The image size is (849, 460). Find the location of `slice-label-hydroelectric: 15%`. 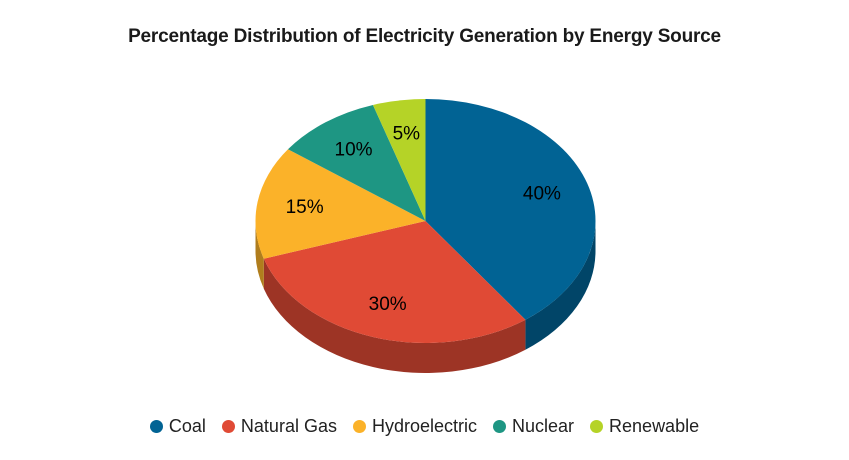

slice-label-hydroelectric: 15% is located at coordinates (305, 207).